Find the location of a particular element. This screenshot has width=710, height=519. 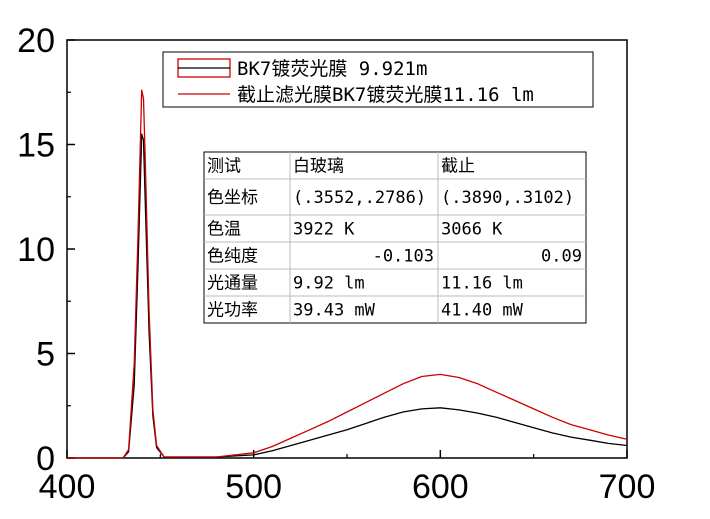

y-tick-label: 10 is located at coordinates (36, 250).